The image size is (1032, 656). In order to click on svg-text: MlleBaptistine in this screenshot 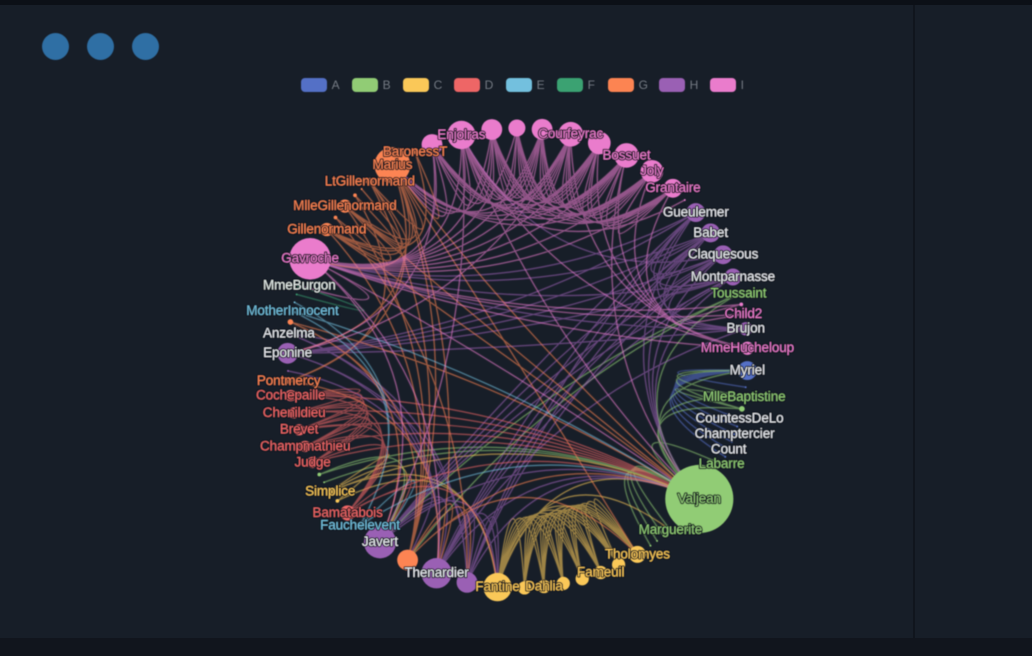, I will do `click(744, 396)`.